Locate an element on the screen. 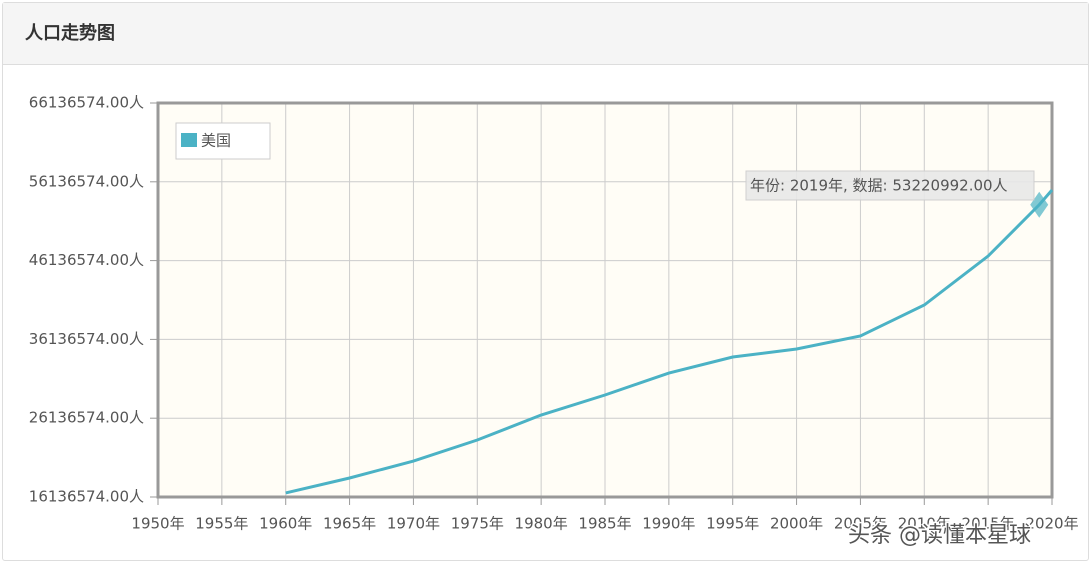 This screenshot has width=1091, height=563. x-tick-label: 1965年 is located at coordinates (349, 524).